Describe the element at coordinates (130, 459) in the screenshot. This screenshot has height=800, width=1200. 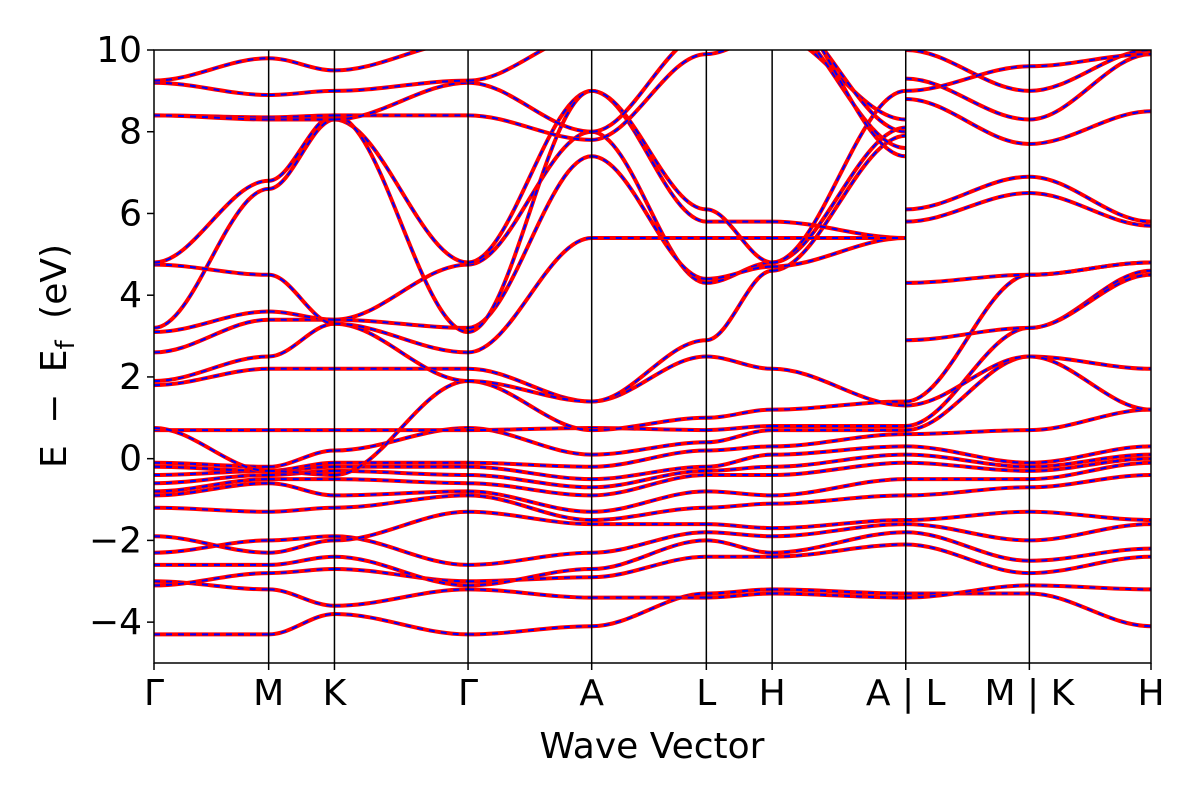
I see `y-tick-label-2: 0` at that location.